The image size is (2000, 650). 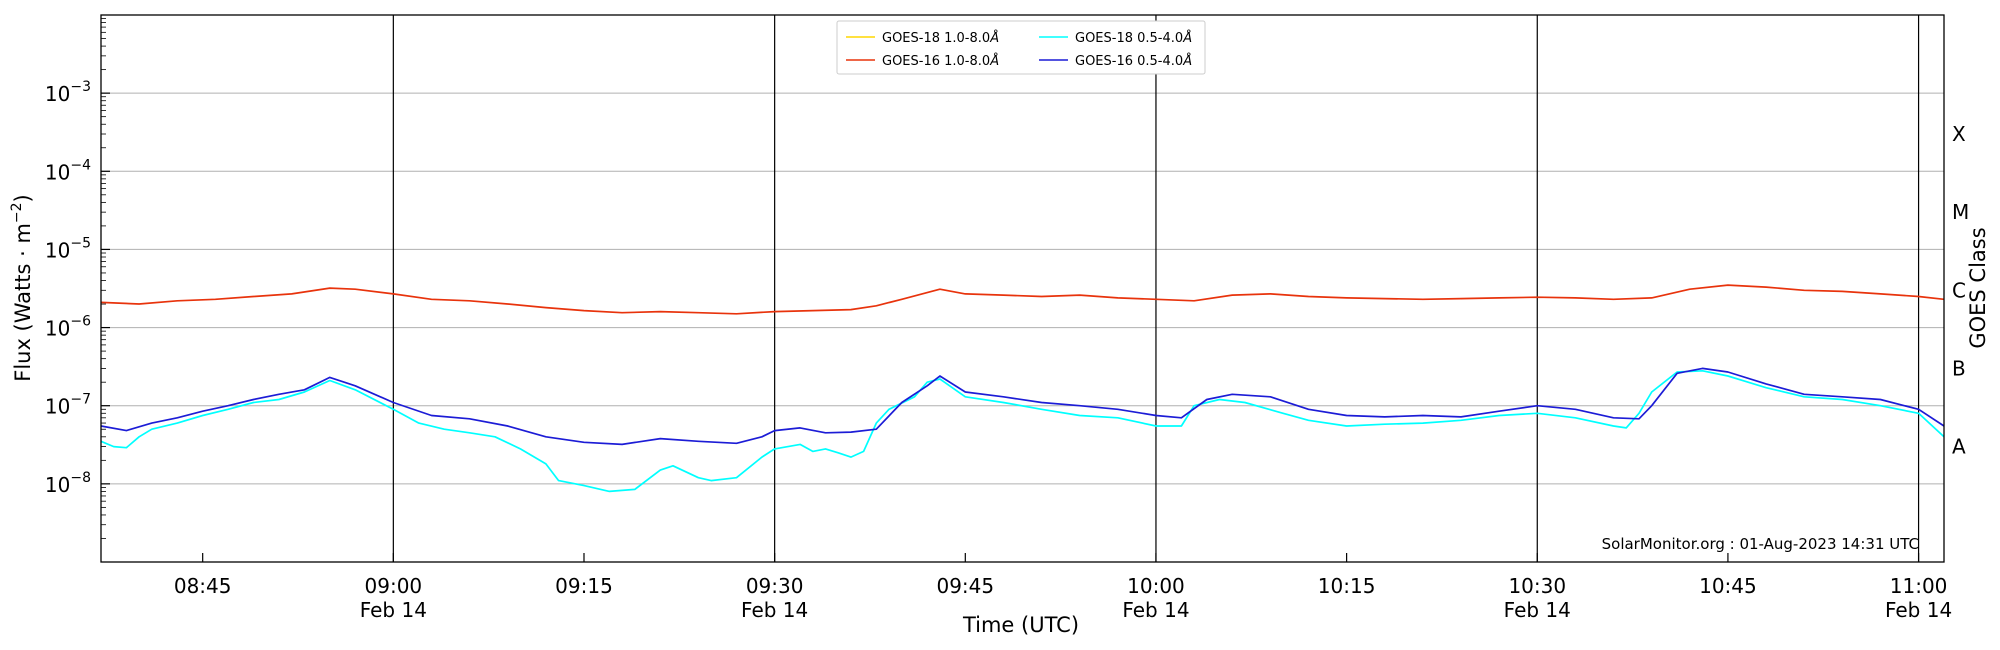 I want to click on x-tick-label: 09:00, so click(x=394, y=586).